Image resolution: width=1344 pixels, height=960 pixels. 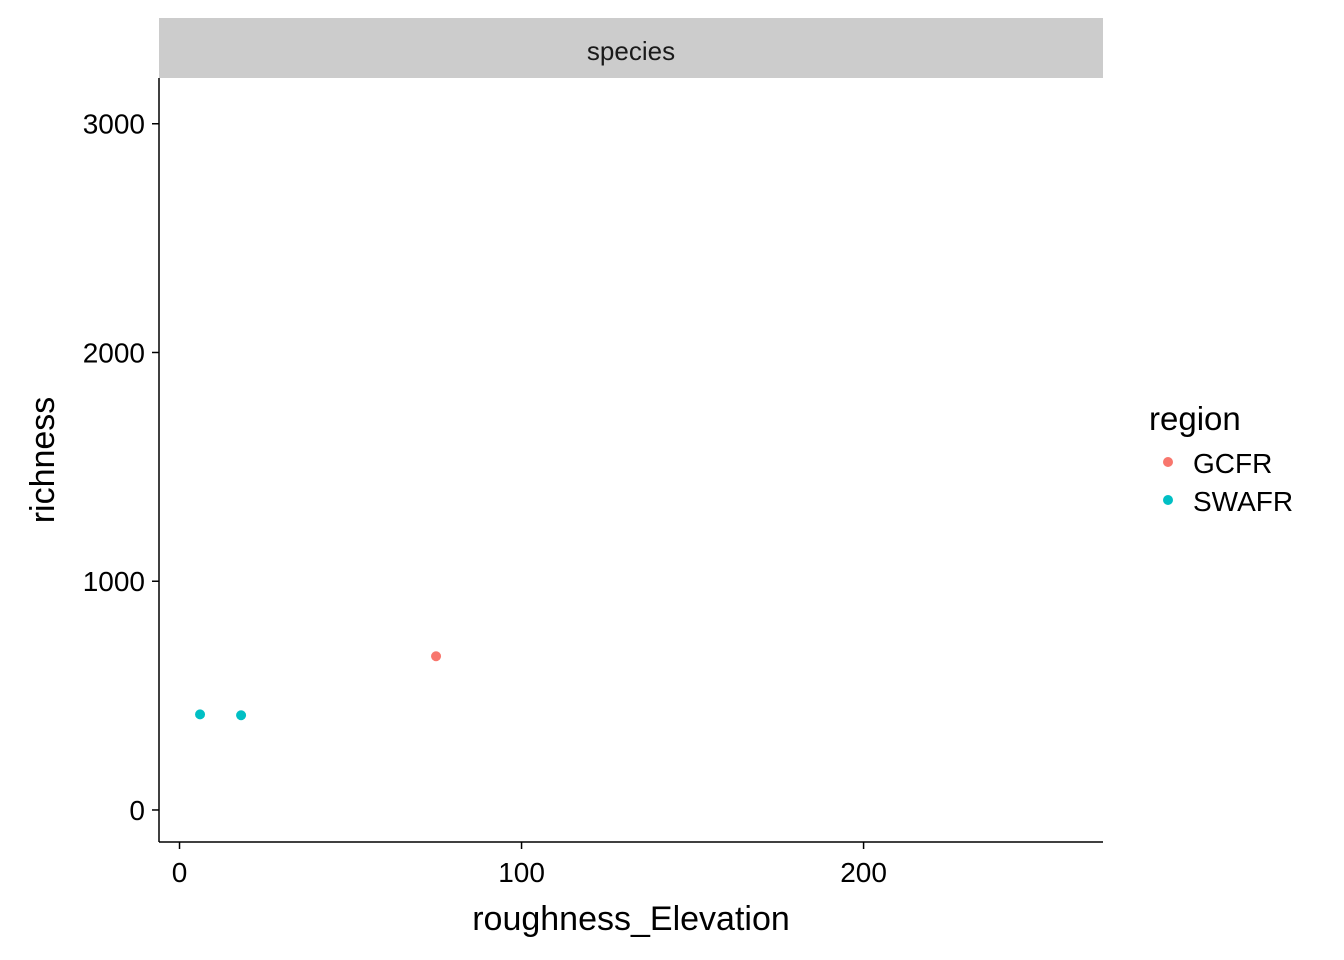 I want to click on x-axis-ticks: 0 100 200, so click(x=529, y=865).